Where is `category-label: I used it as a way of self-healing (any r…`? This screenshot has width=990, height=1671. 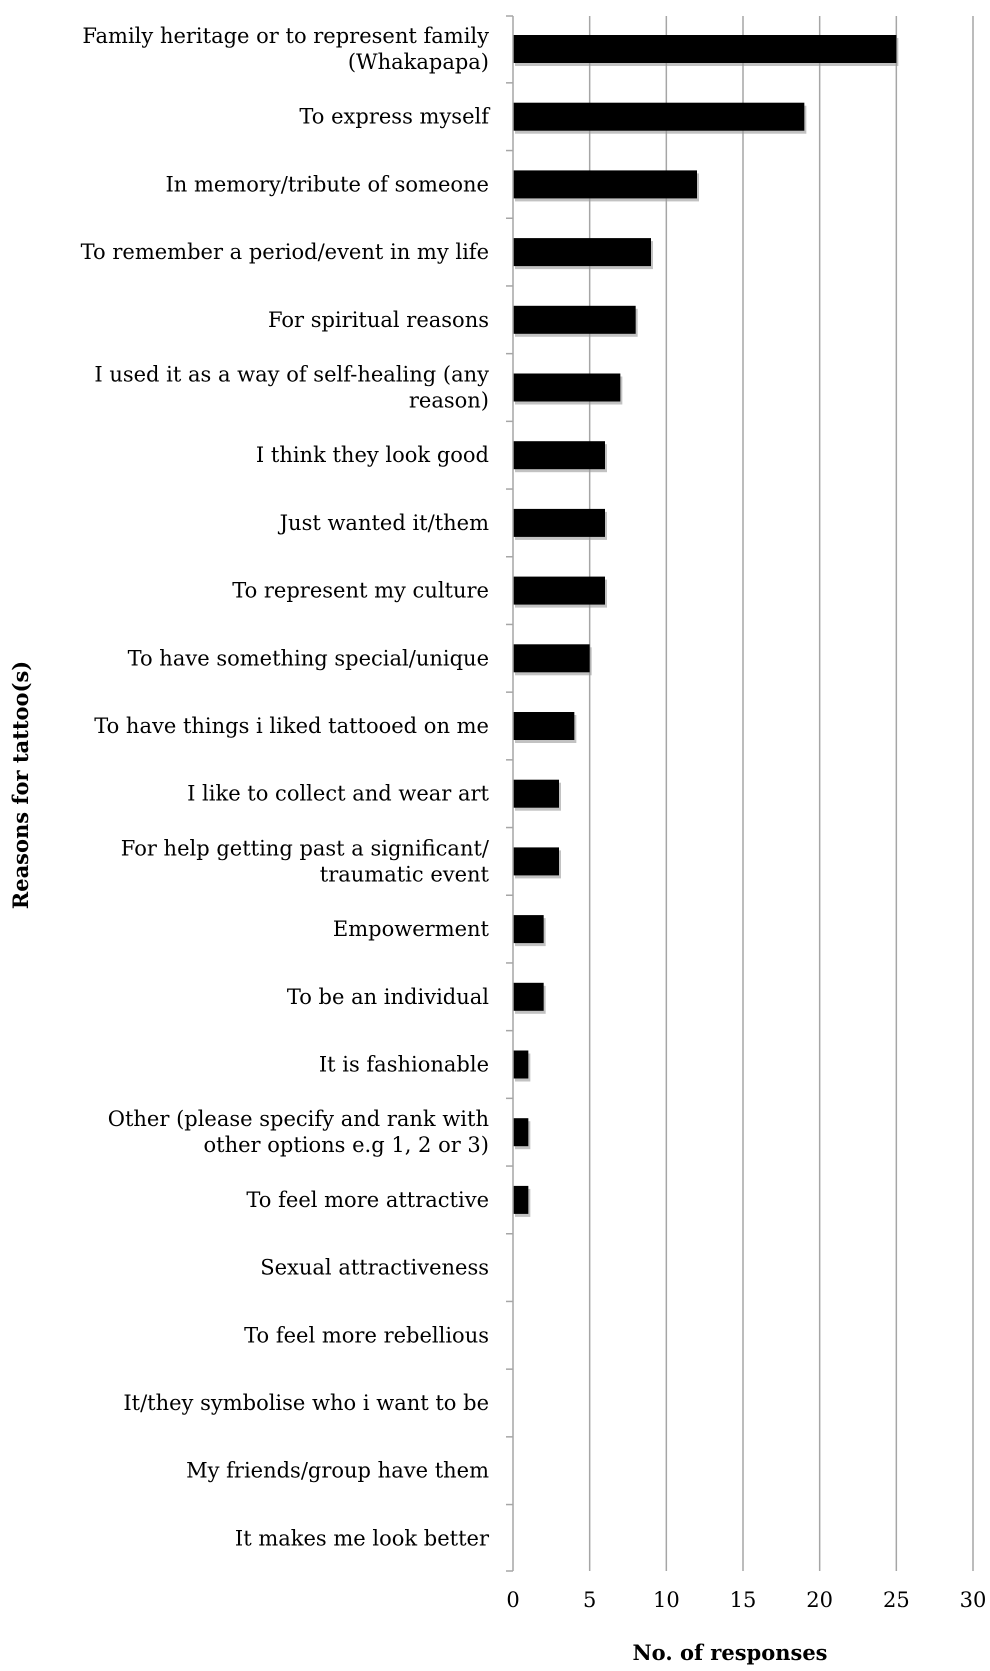 category-label: I used it as a way of self-healing (any r… is located at coordinates (291, 388).